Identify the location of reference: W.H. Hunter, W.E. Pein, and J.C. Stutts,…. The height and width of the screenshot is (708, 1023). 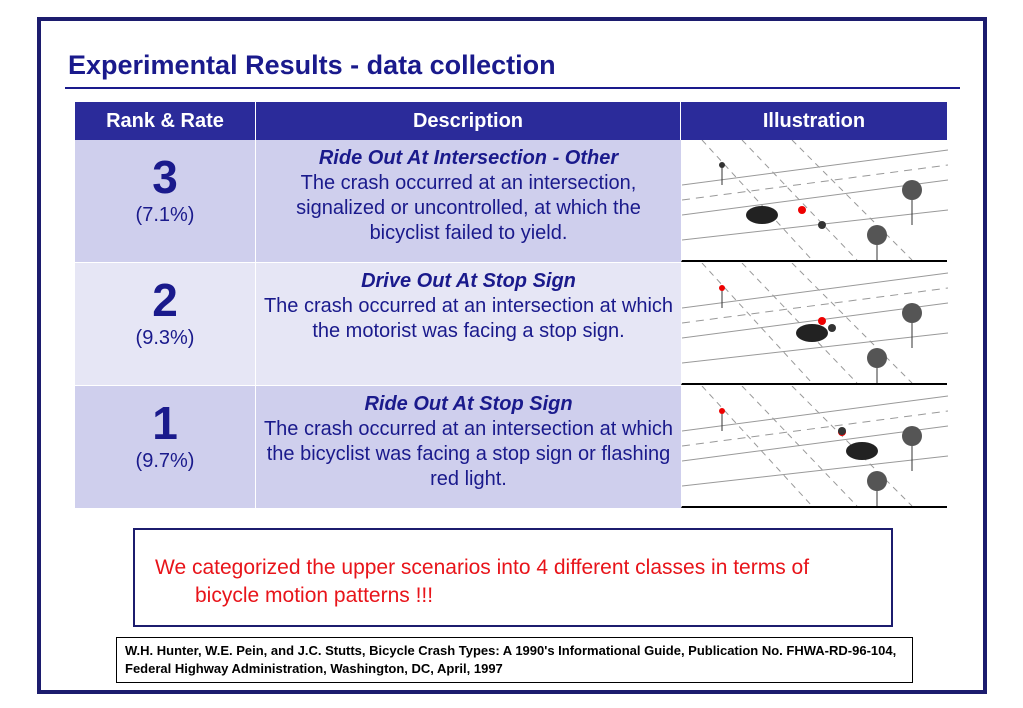
(514, 660).